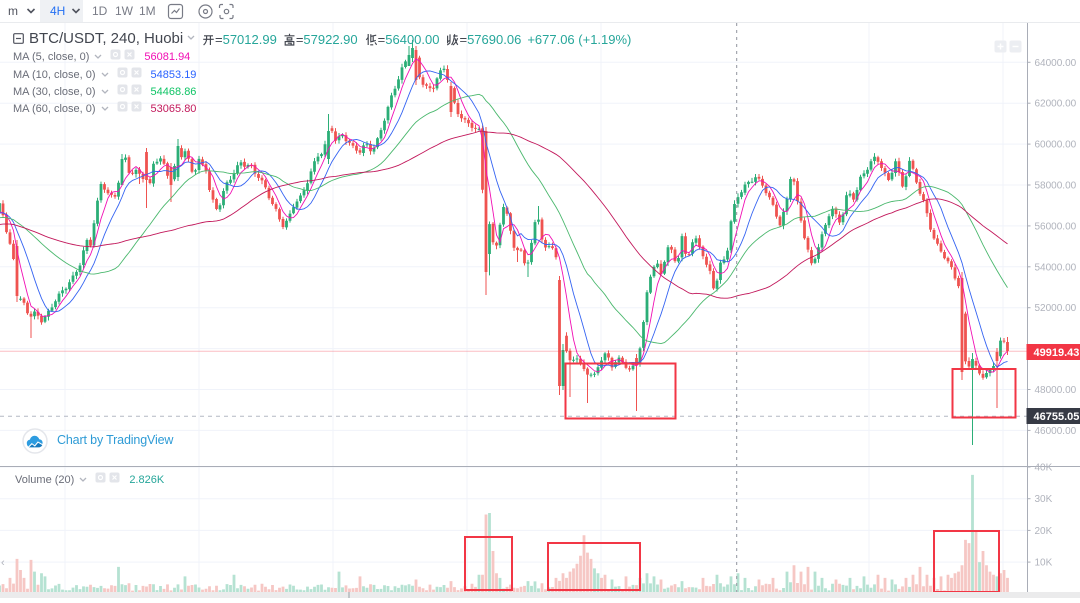  Describe the element at coordinates (1056, 431) in the screenshot. I see `svg-text: 46000.00` at that location.